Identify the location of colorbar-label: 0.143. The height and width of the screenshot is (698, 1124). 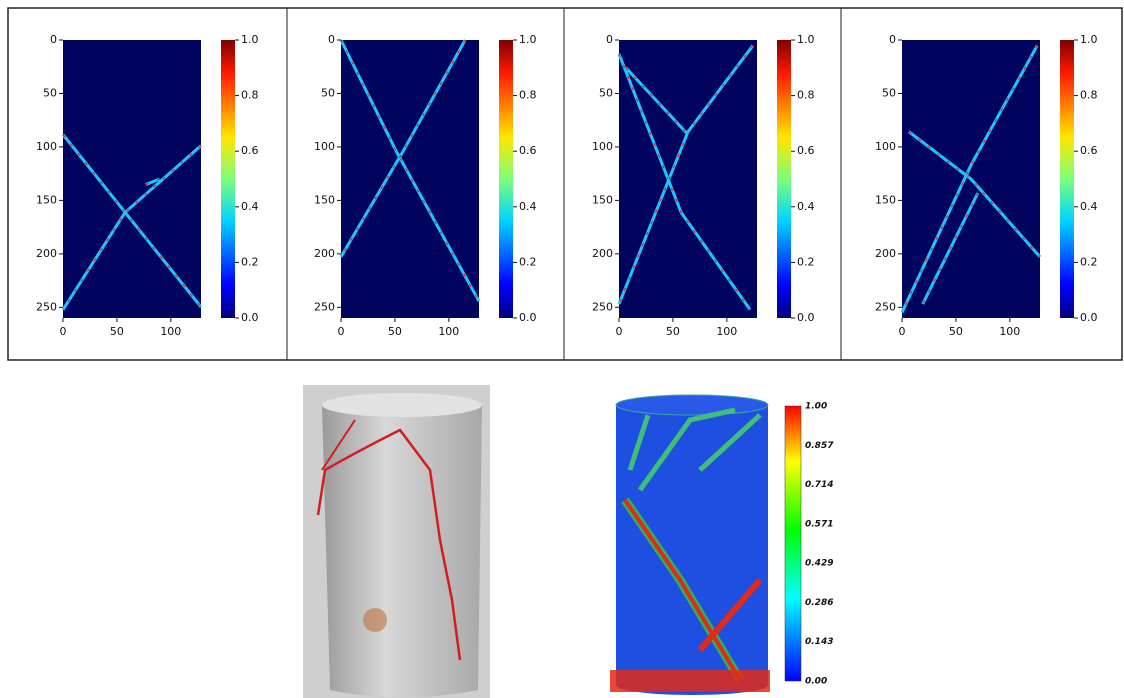
(819, 642).